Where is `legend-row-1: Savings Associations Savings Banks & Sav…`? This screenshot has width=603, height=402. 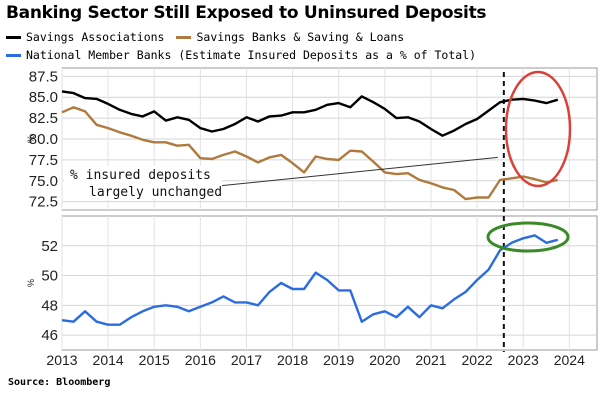
legend-row-1: Savings Associations Savings Banks & Sav… is located at coordinates (205, 37).